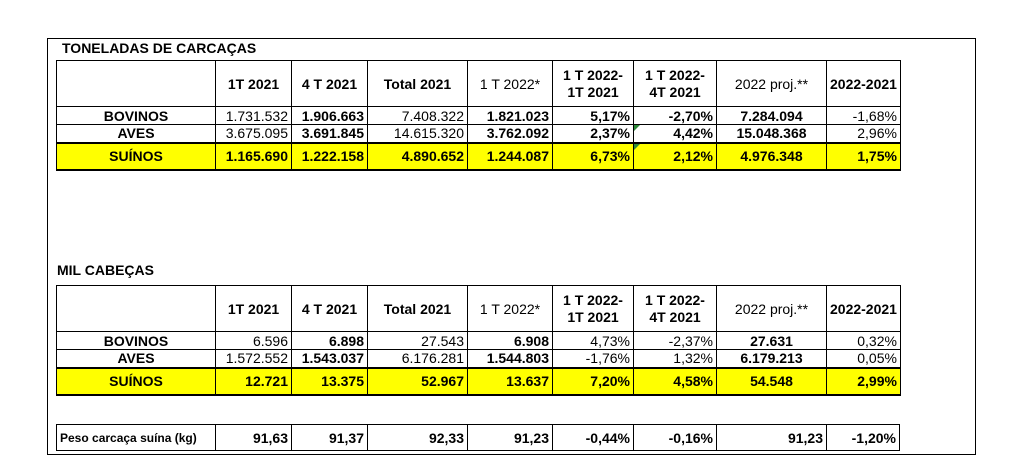  I want to click on cell: 1.244.087, so click(510, 156).